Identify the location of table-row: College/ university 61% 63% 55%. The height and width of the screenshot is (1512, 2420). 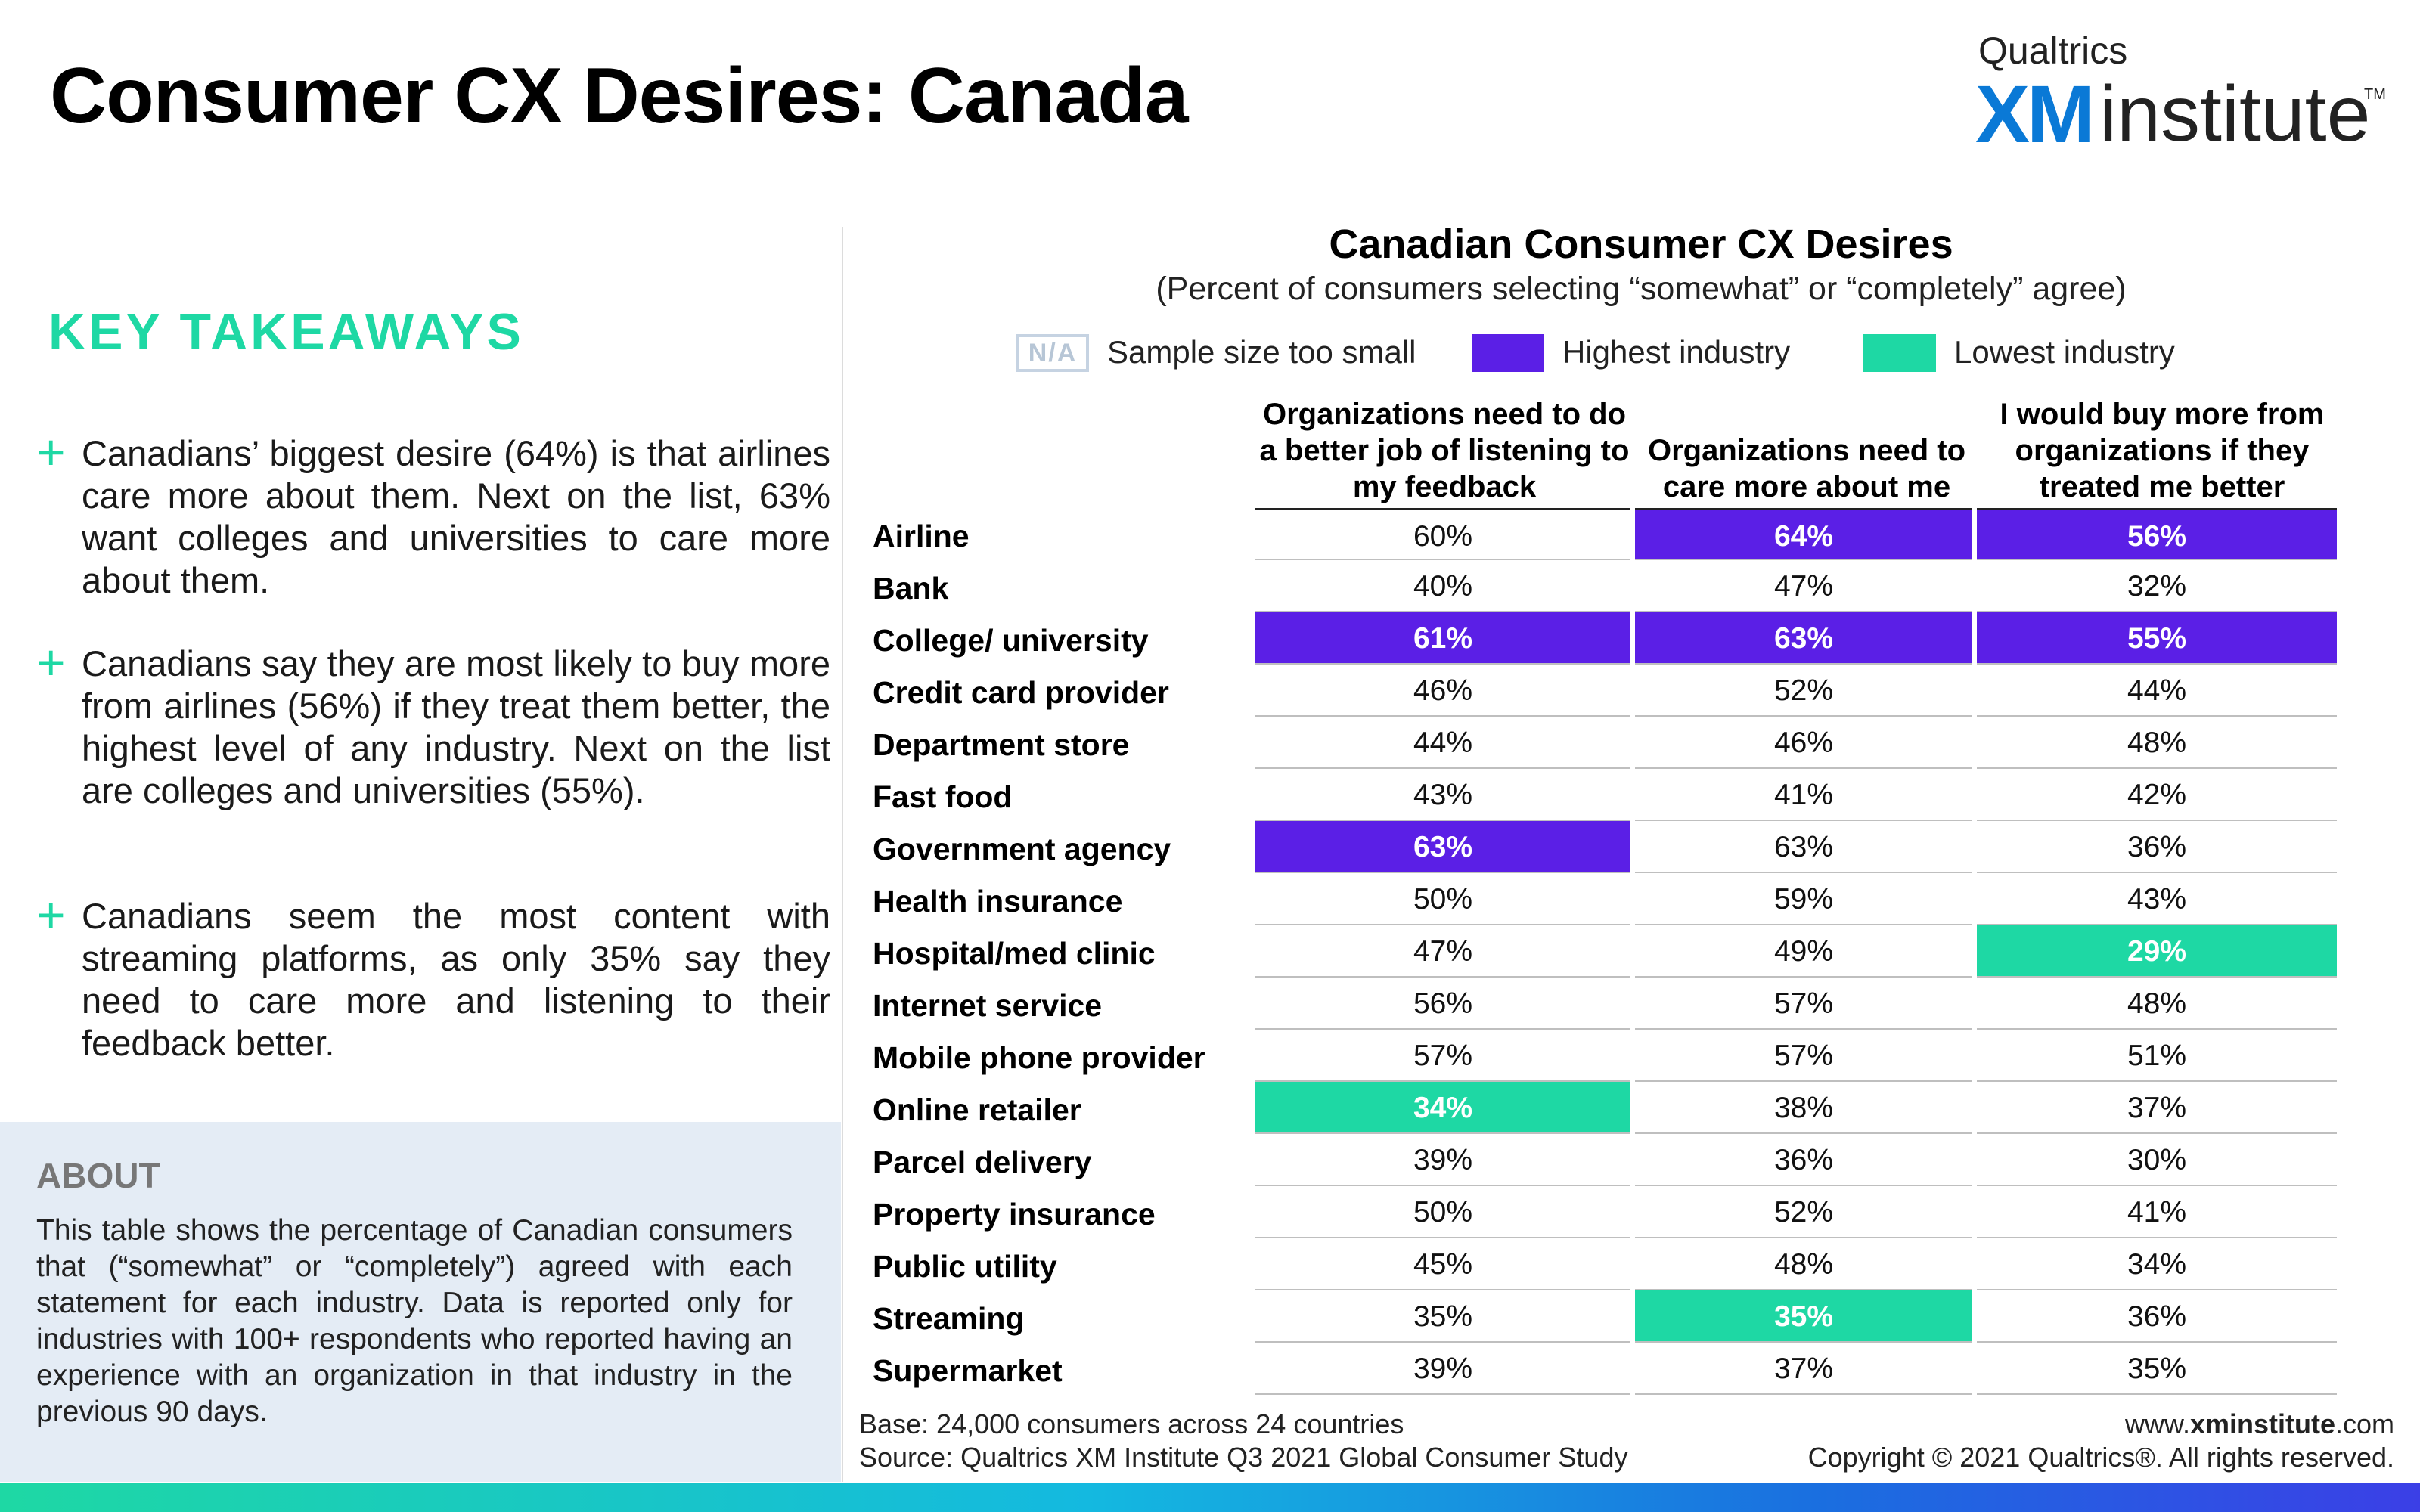
(1645, 638).